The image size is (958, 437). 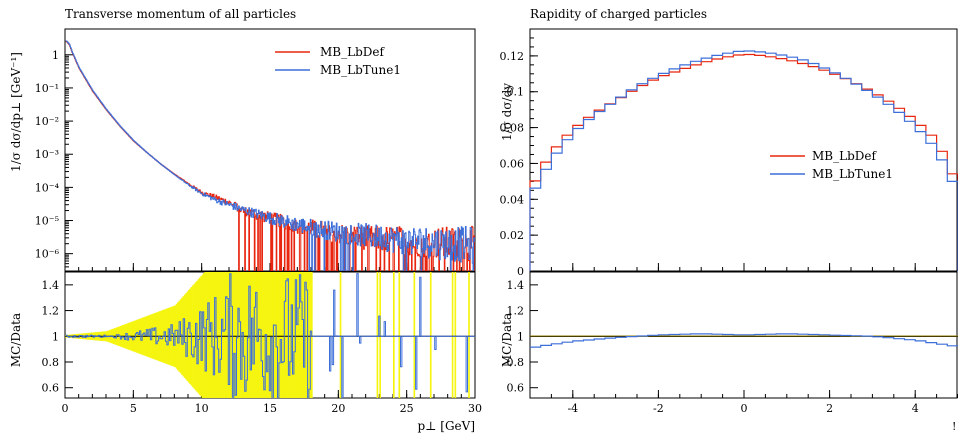 What do you see at coordinates (618, 14) in the screenshot?
I see `right-chart-title: Rapidity of charged particles` at bounding box center [618, 14].